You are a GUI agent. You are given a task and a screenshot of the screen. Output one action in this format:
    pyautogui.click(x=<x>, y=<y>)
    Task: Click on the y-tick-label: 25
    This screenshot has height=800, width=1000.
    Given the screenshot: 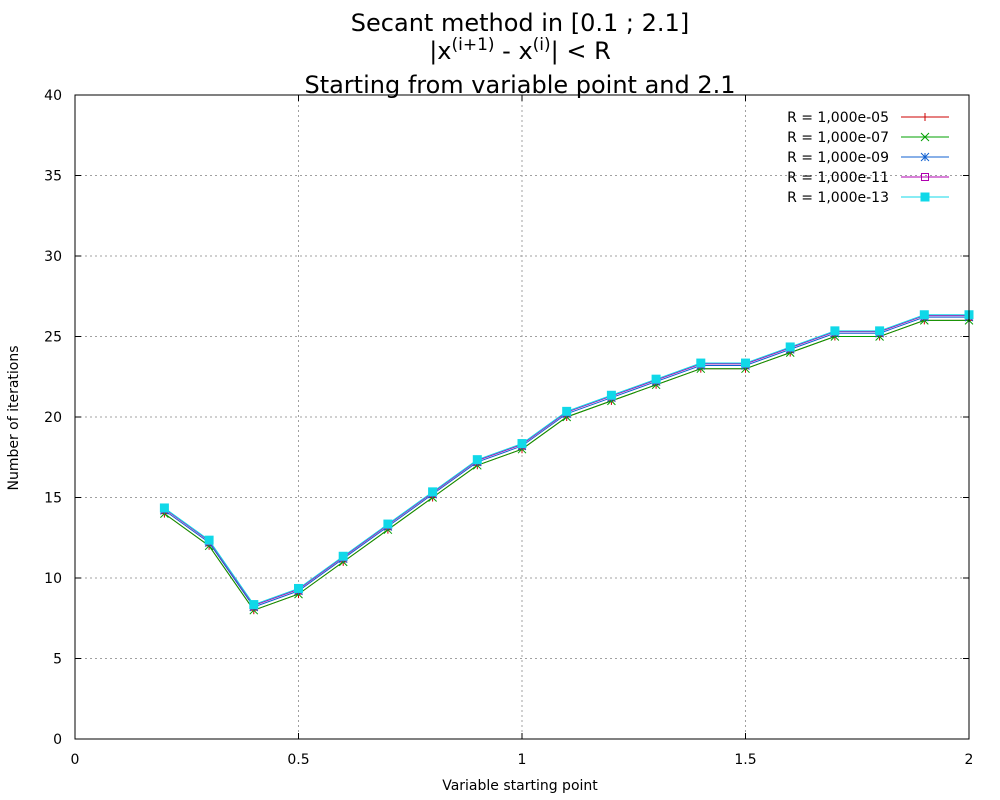 What is the action you would take?
    pyautogui.click(x=53, y=338)
    